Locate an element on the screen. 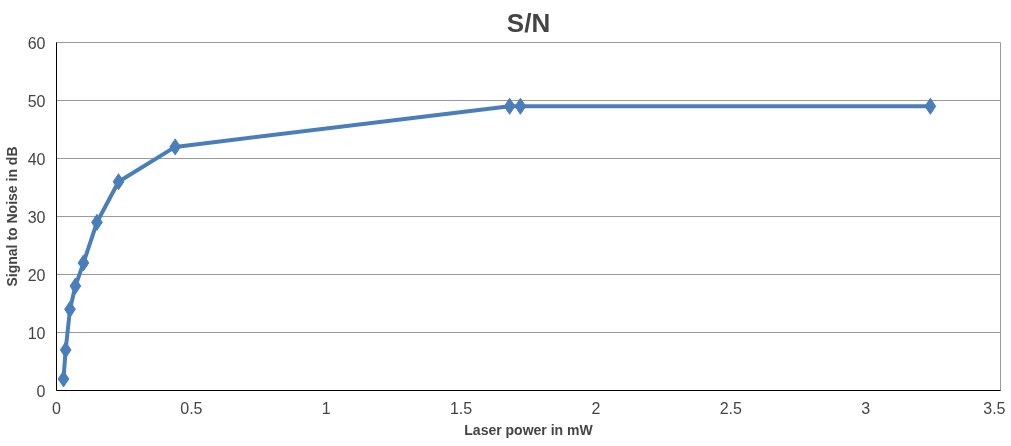  x-tick-label: 2.5 is located at coordinates (731, 408).